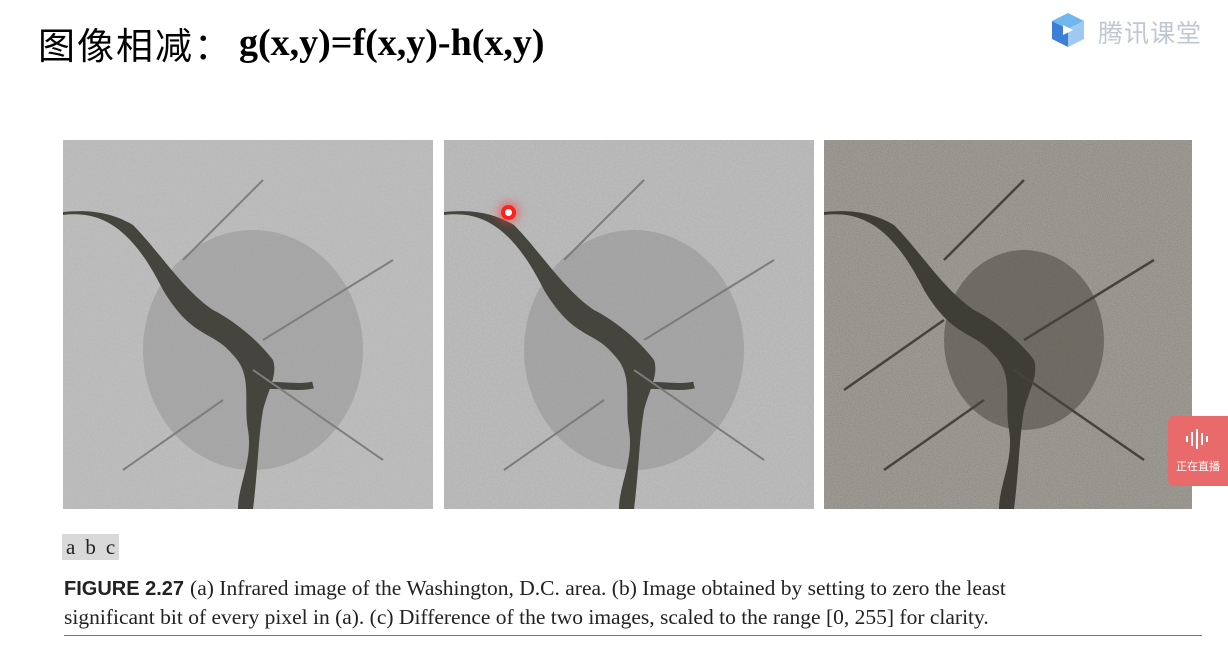 This screenshot has height=658, width=1228. I want to click on pointer-cursor, so click(508, 212).